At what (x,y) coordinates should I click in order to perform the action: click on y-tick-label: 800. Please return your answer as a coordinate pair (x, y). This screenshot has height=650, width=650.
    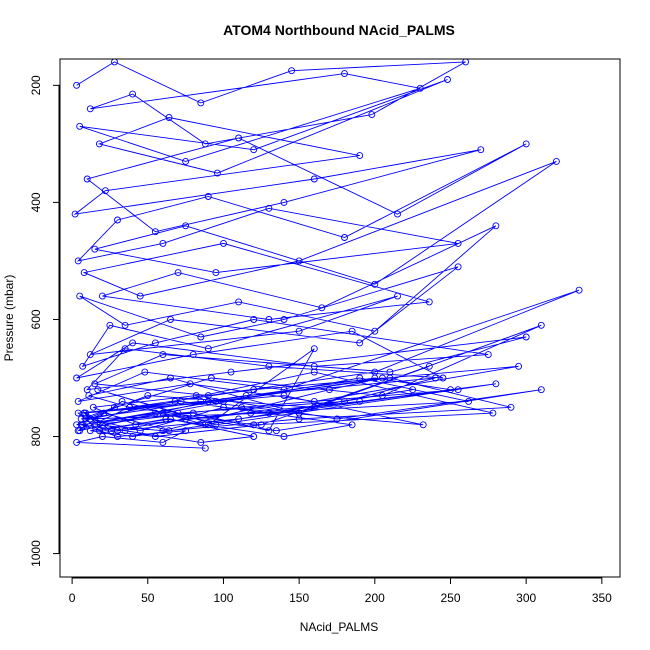
    Looking at the image, I should click on (36, 436).